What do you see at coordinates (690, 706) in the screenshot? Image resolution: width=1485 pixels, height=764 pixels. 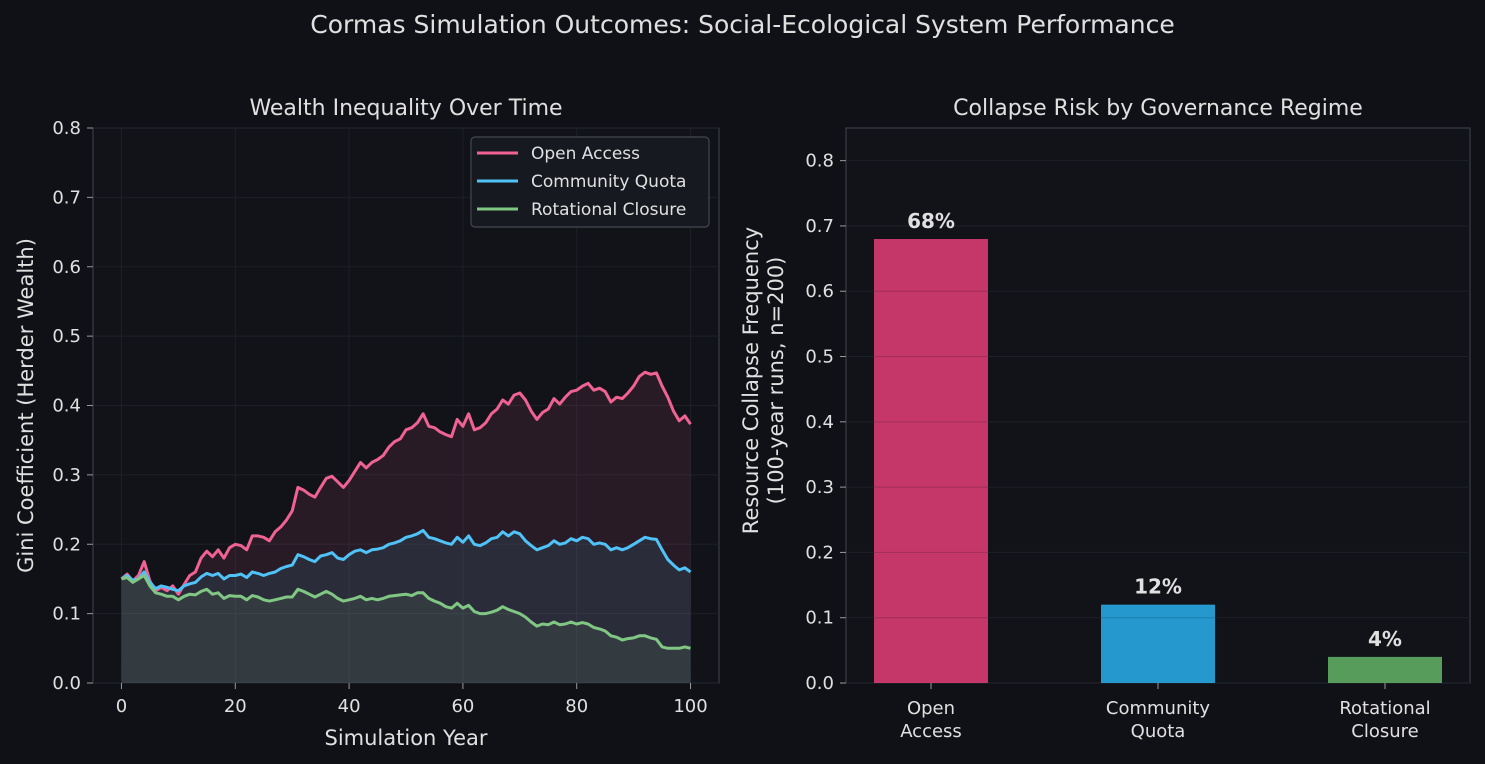 I see `x-tick-label: 100` at bounding box center [690, 706].